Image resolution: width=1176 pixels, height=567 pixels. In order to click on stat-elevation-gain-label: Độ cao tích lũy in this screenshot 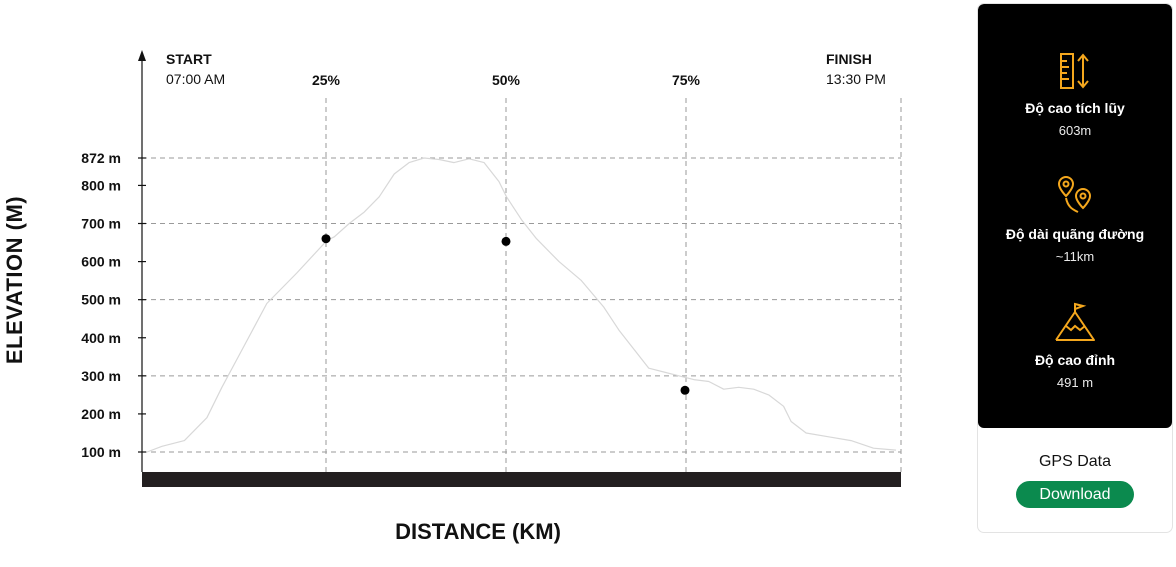, I will do `click(1075, 108)`.